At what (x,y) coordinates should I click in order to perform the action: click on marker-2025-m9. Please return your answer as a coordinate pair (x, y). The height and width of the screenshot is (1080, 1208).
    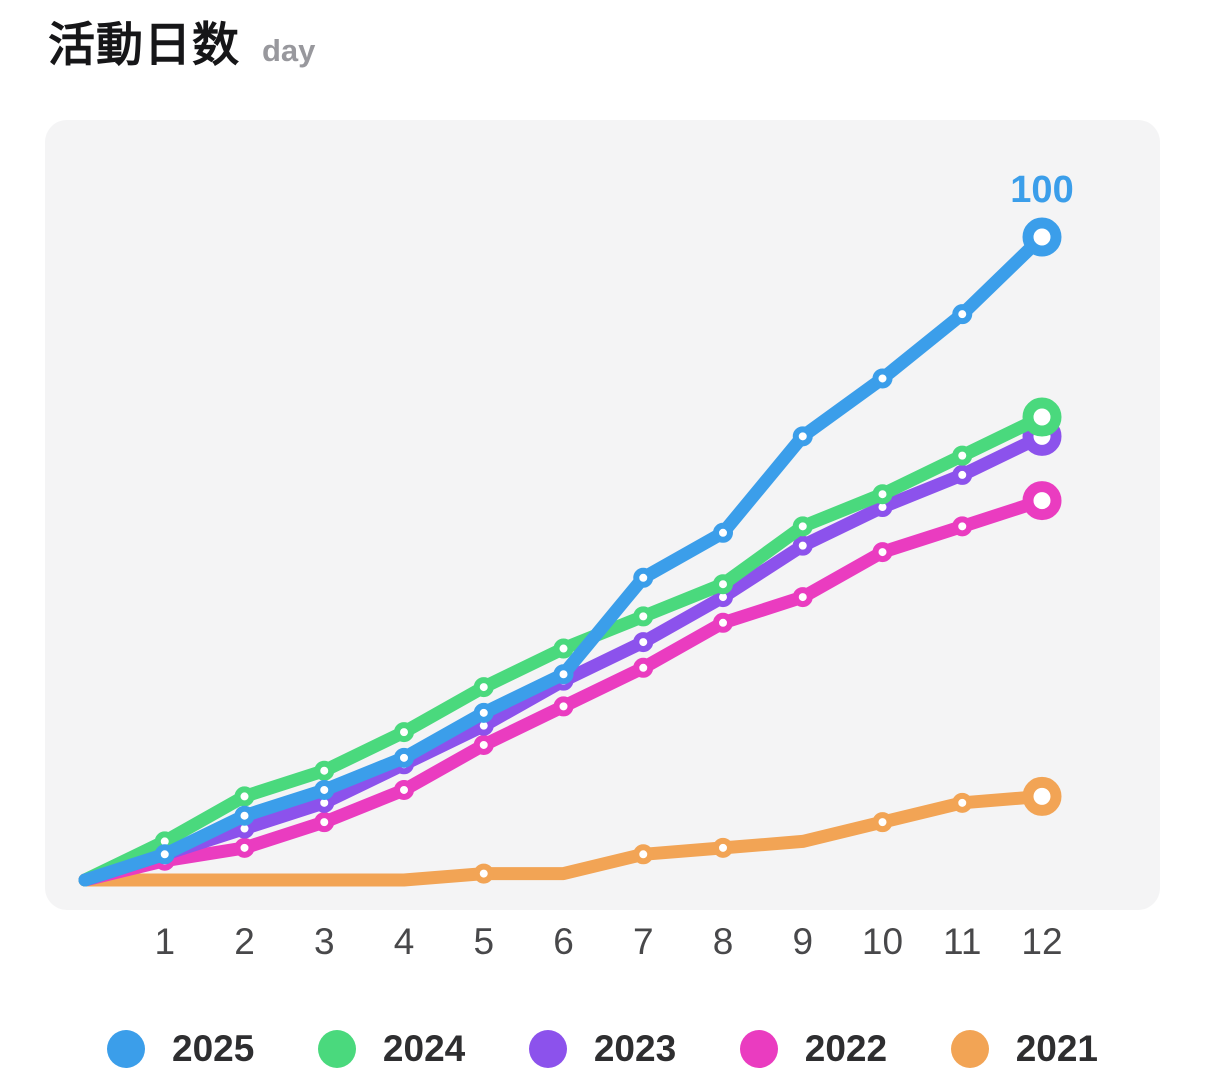
    Looking at the image, I should click on (802, 436).